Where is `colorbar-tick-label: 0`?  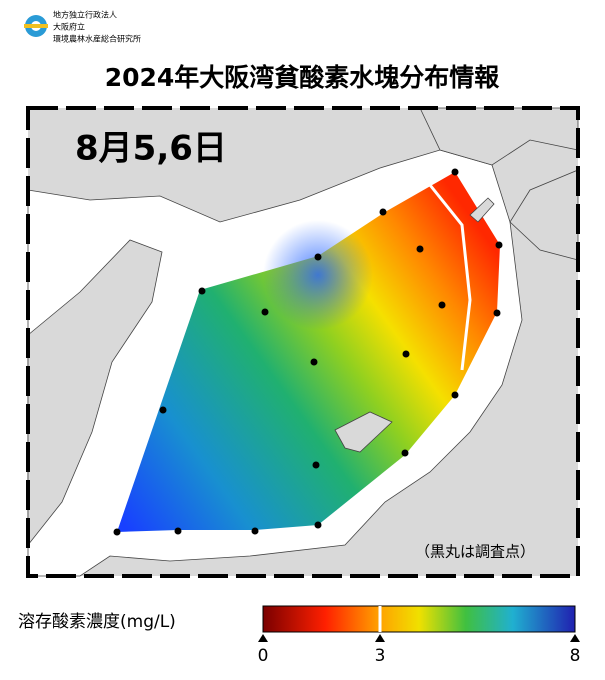 colorbar-tick-label: 0 is located at coordinates (263, 656).